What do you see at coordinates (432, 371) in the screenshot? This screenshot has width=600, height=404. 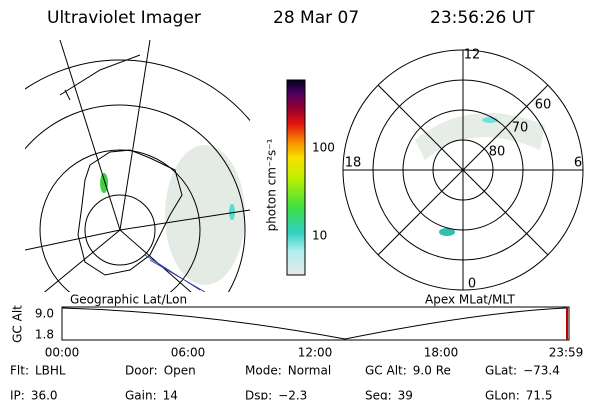 I see `footer-value: 9.0 Re` at bounding box center [432, 371].